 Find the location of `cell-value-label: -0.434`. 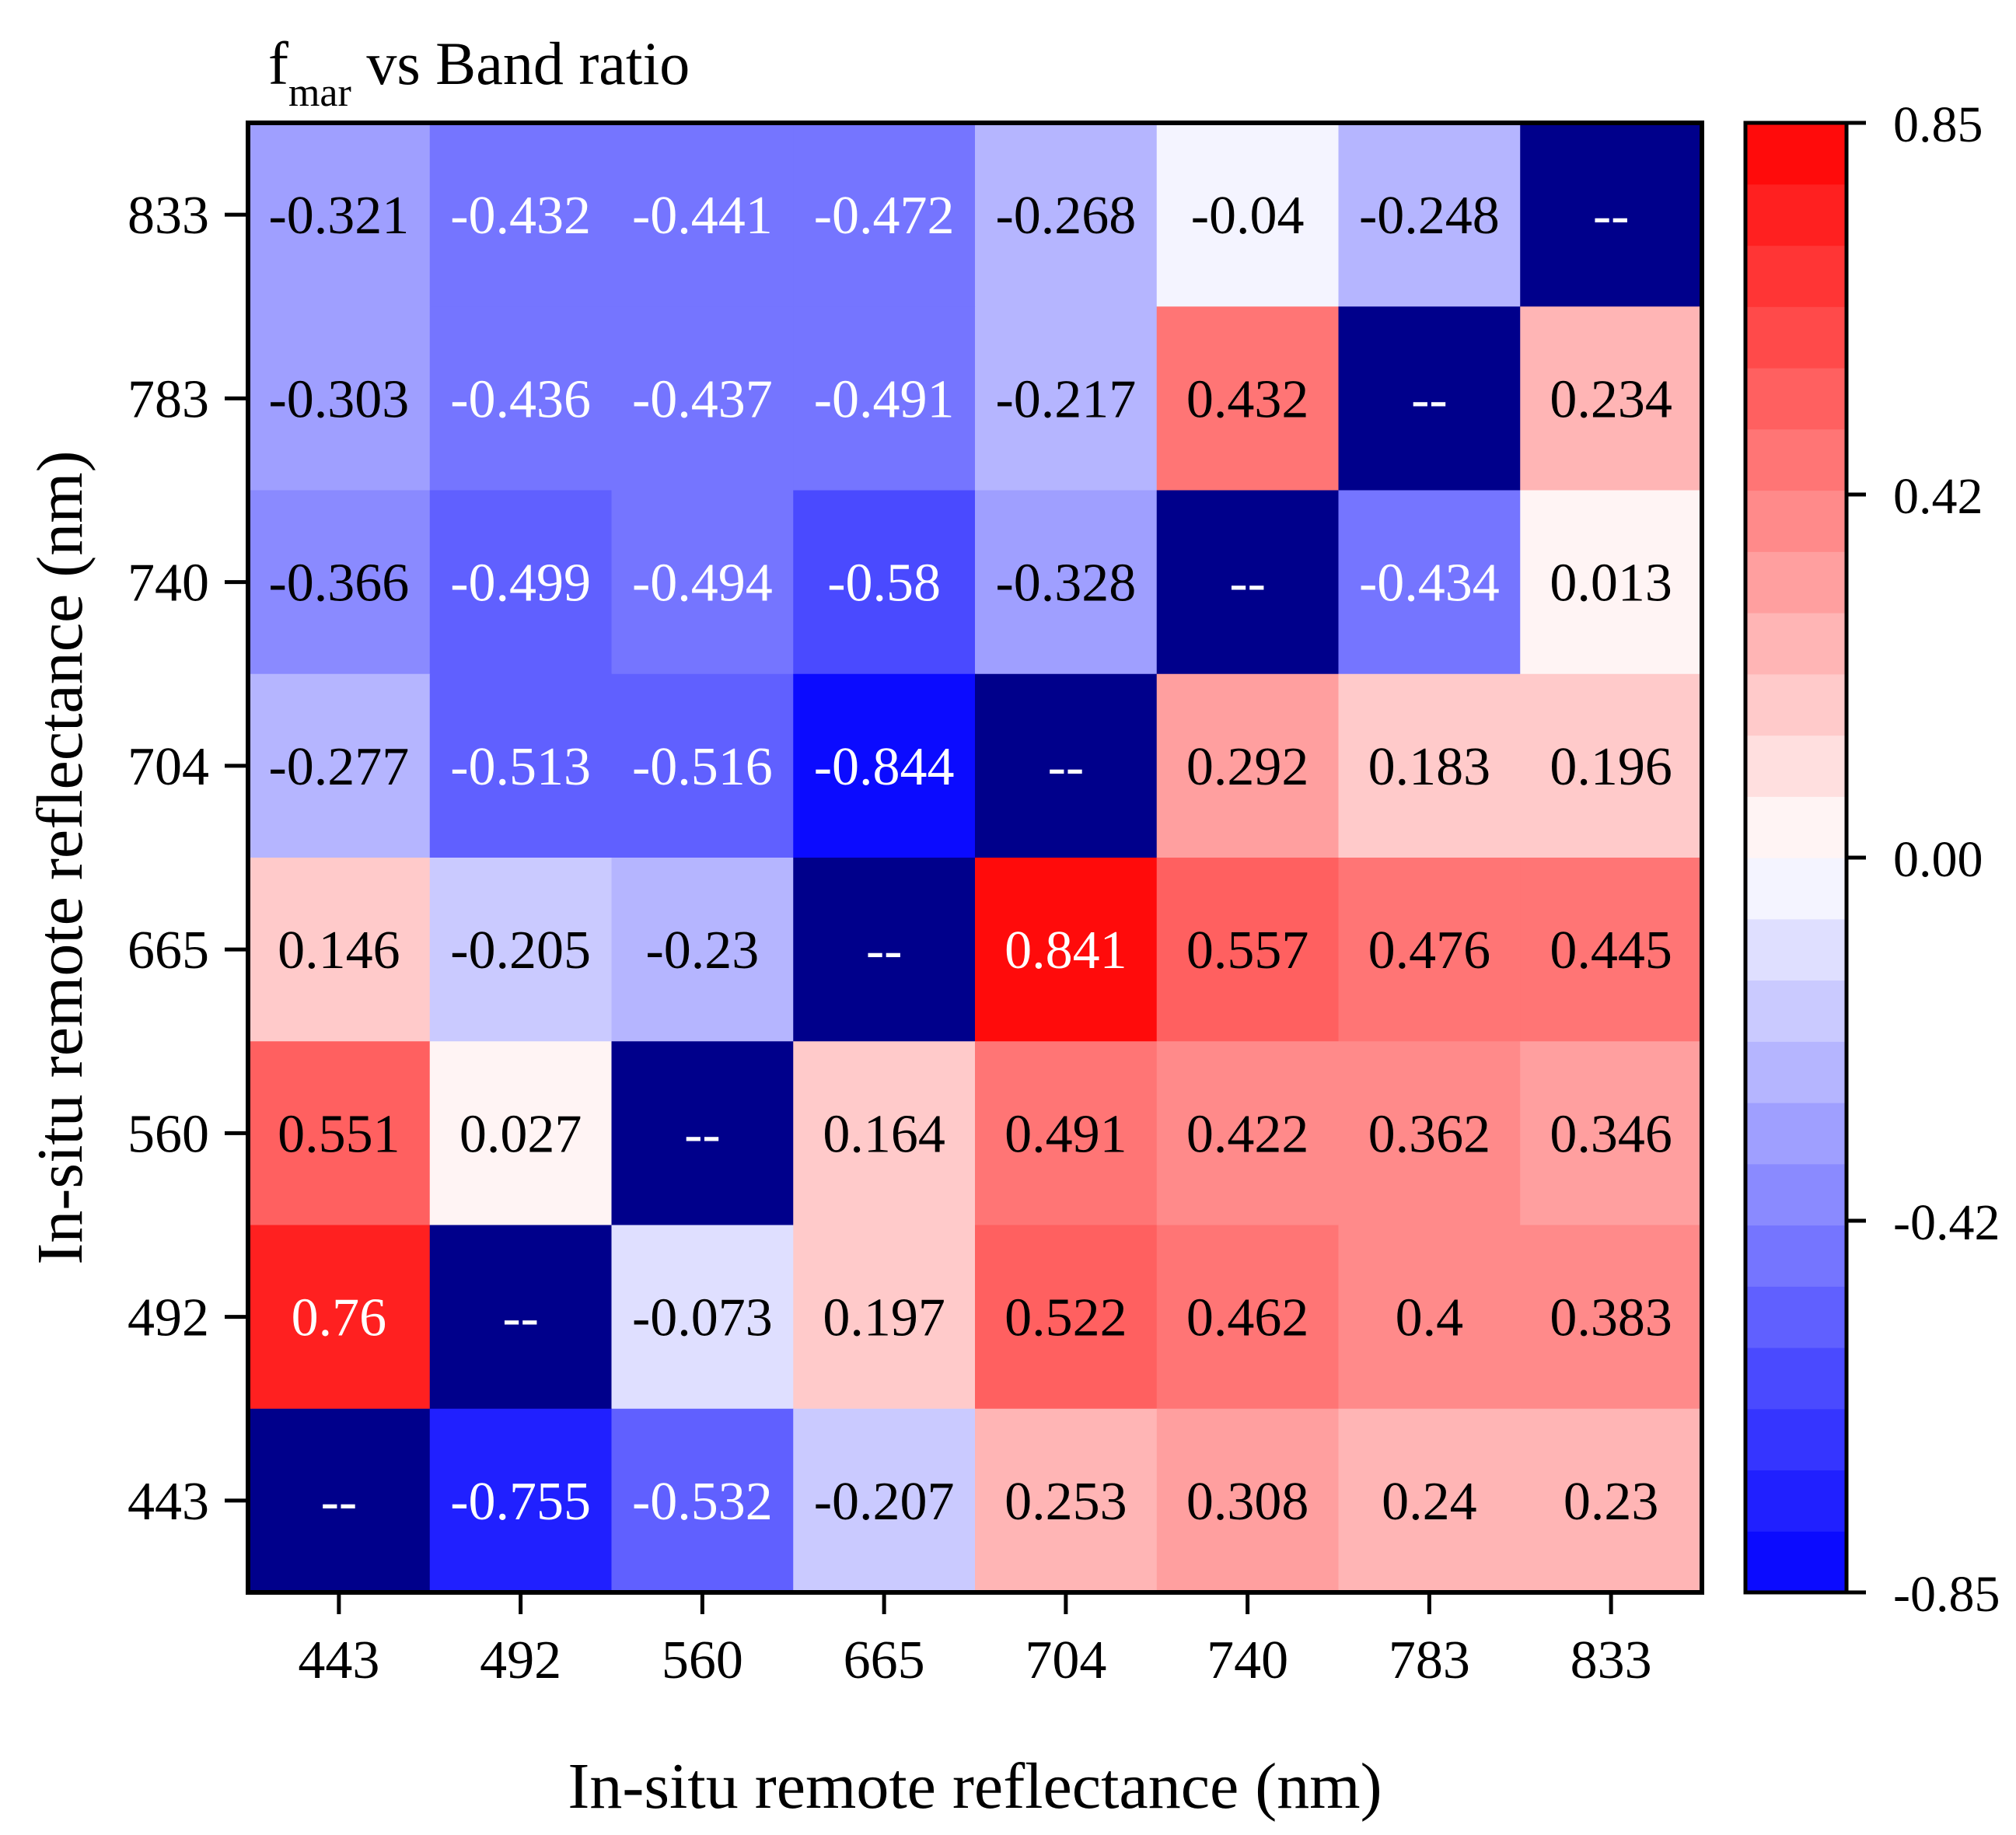

cell-value-label: -0.434 is located at coordinates (1429, 583).